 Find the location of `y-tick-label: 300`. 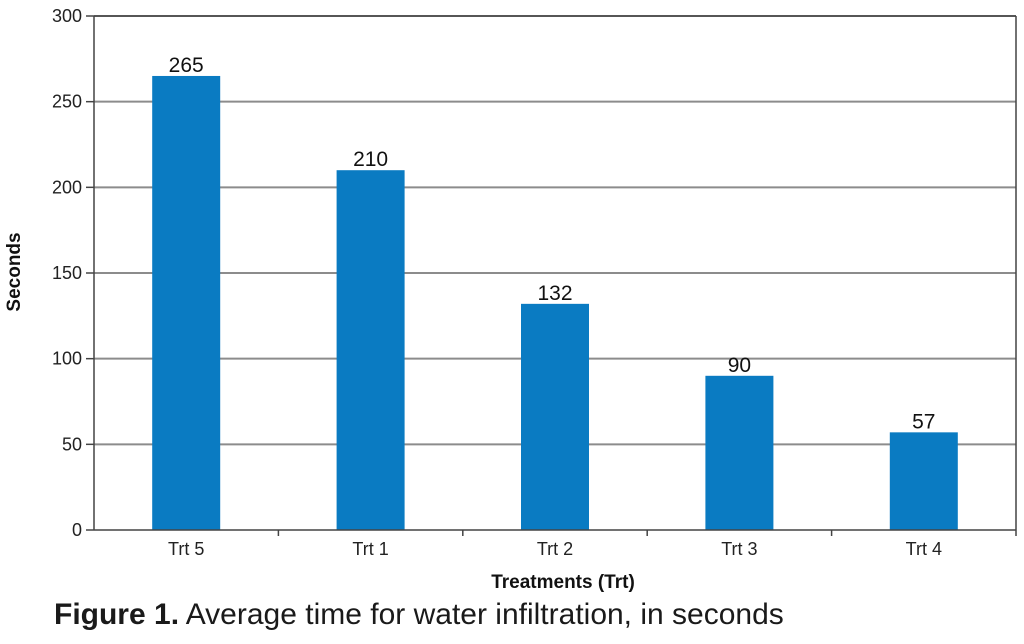

y-tick-label: 300 is located at coordinates (67, 16).